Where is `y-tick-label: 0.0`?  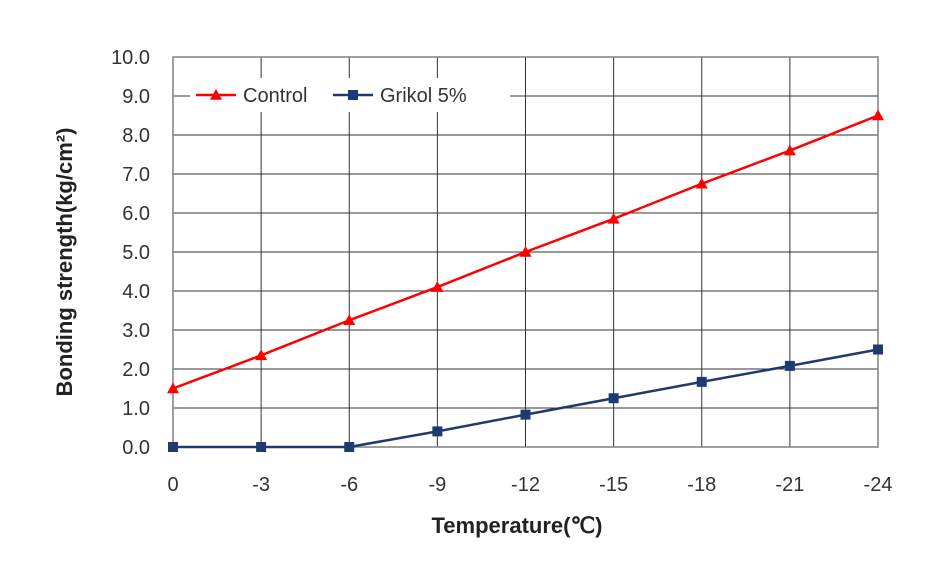
y-tick-label: 0.0 is located at coordinates (136, 448).